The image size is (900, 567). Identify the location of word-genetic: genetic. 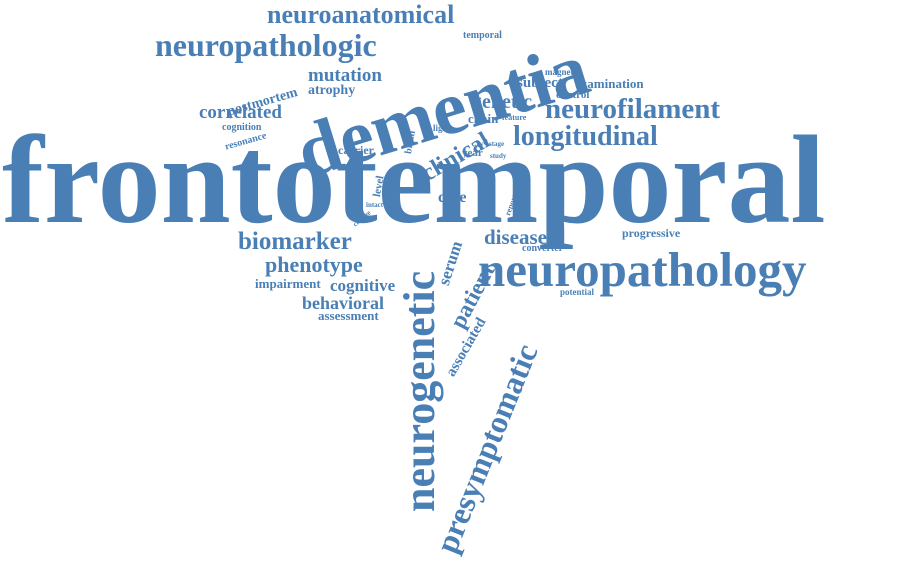
(502, 102).